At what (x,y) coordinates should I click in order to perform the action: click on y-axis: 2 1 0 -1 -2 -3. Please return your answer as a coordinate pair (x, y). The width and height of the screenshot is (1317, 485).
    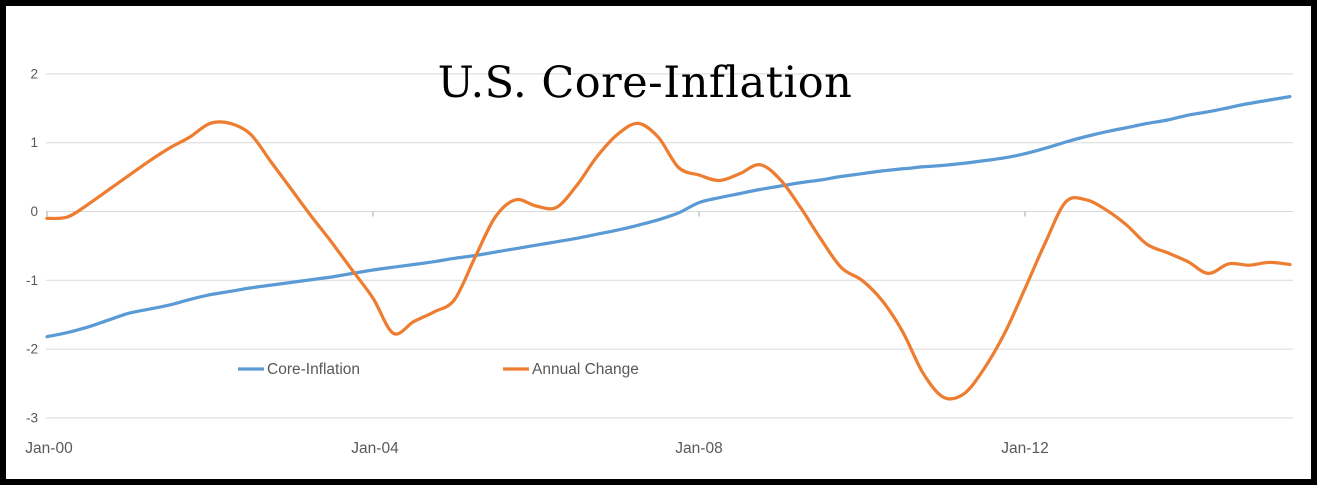
    Looking at the image, I should click on (32, 245).